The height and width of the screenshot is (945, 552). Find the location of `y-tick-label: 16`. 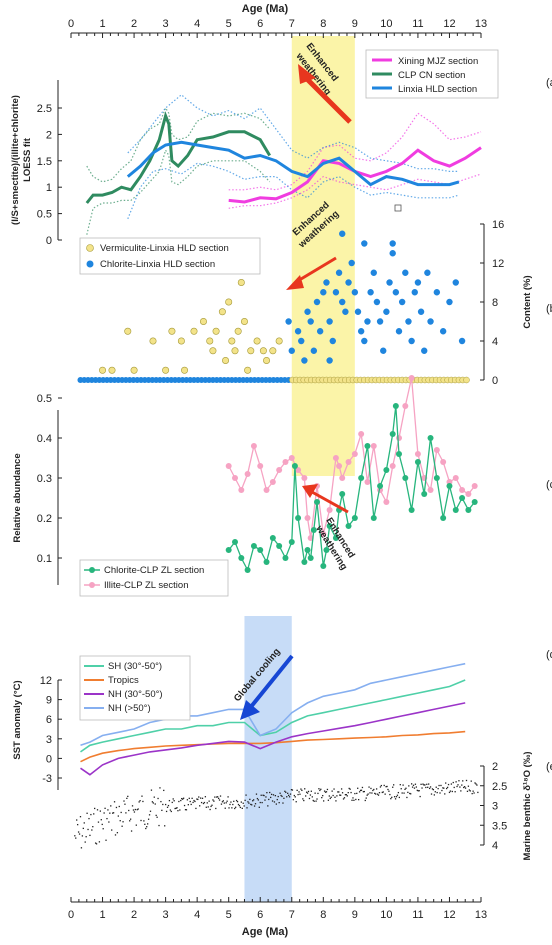

y-tick-label: 16 is located at coordinates (498, 225).